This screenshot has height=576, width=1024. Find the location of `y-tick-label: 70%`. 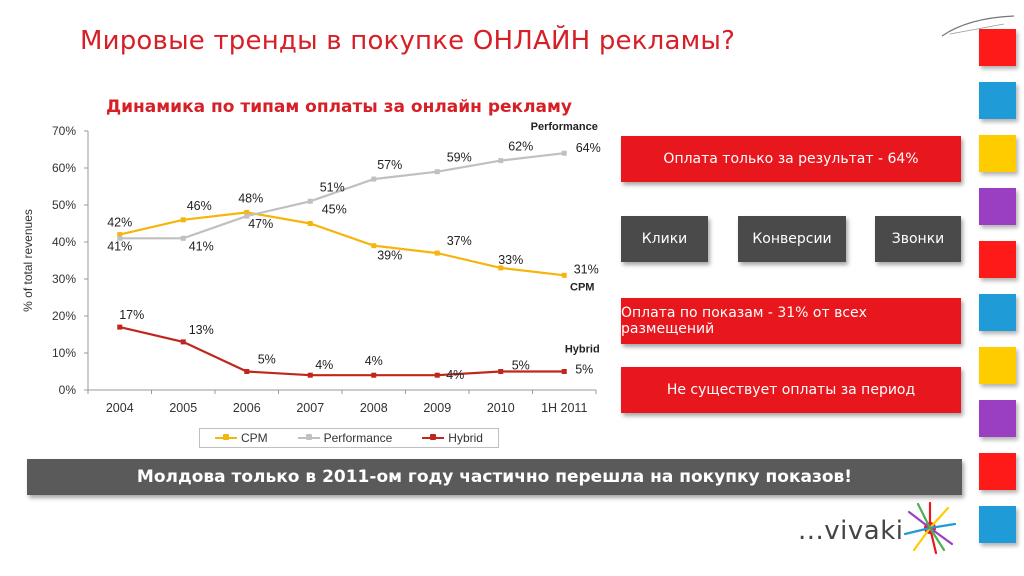

y-tick-label: 70% is located at coordinates (64, 131).